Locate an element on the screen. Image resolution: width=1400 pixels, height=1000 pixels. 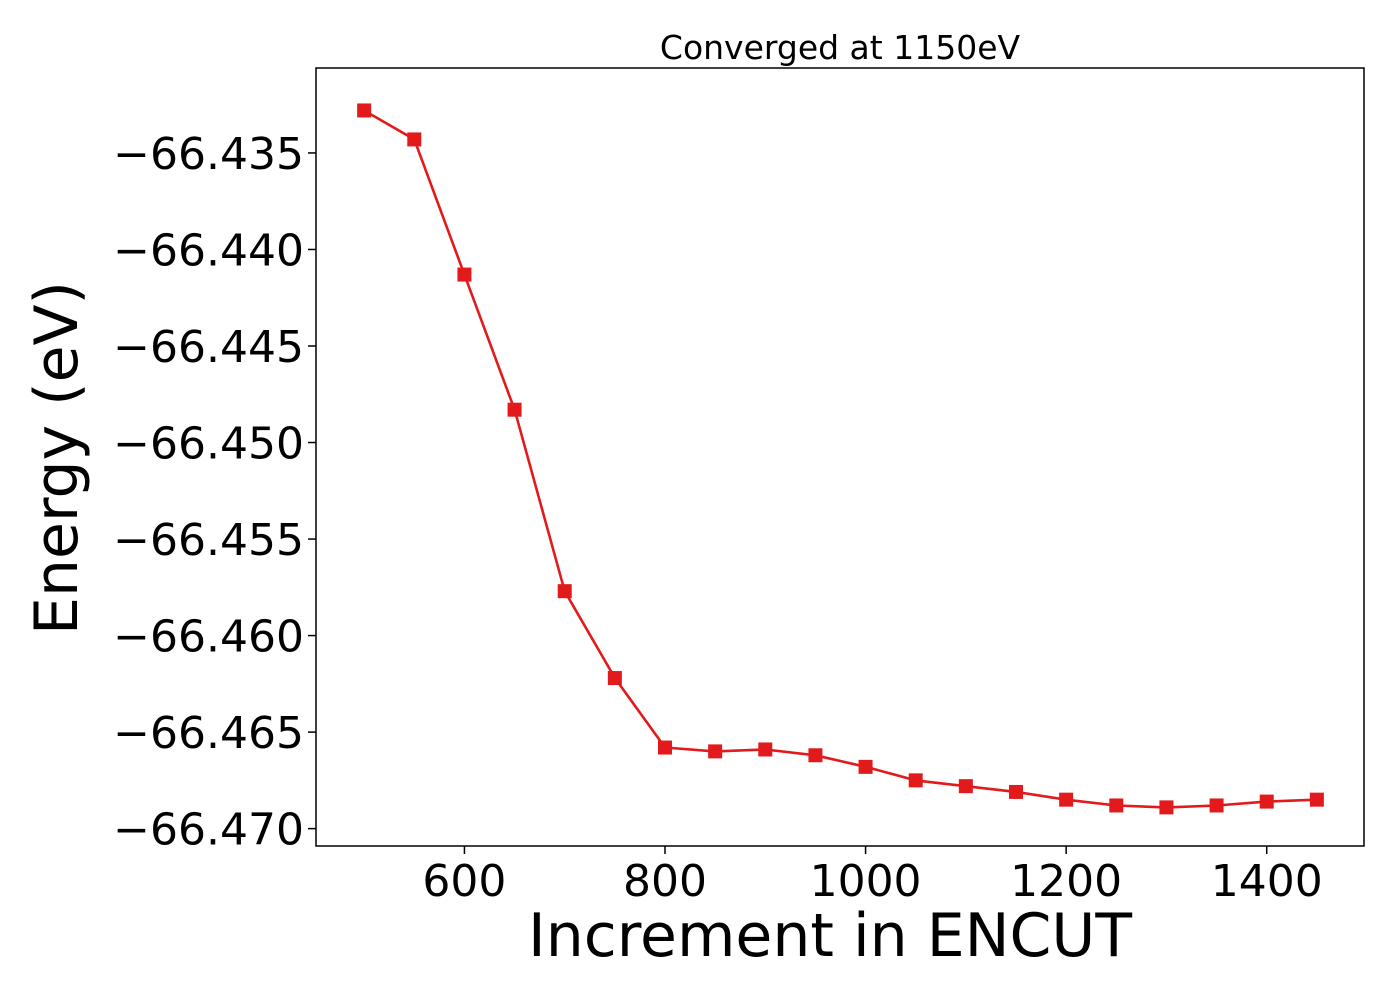
y-tick-label: −66.470 is located at coordinates (208, 830).